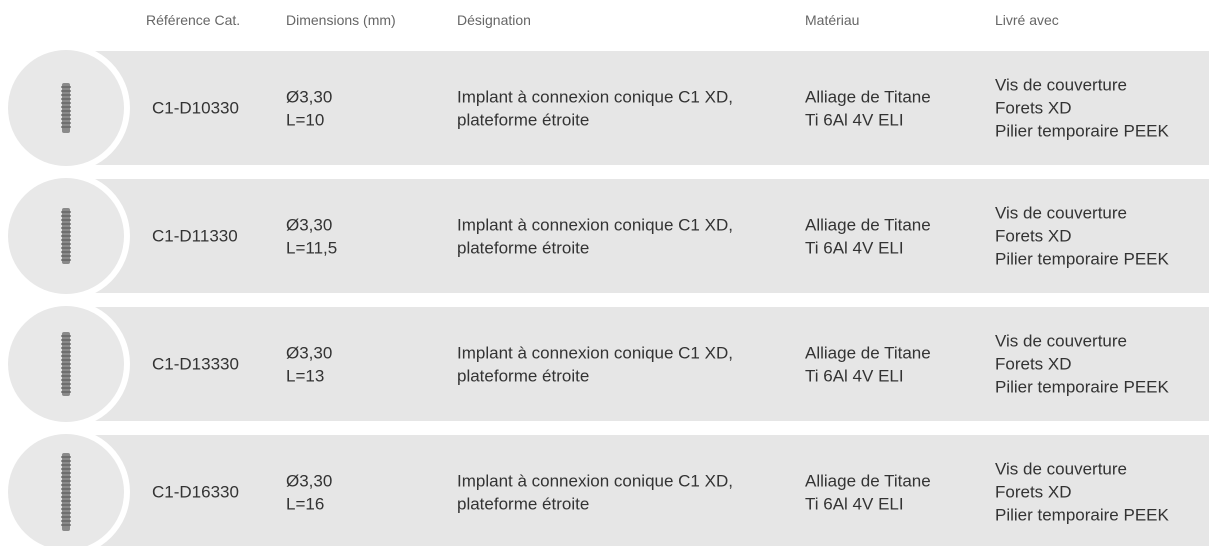  Describe the element at coordinates (832, 20) in the screenshot. I see `column-header: Matériau` at that location.